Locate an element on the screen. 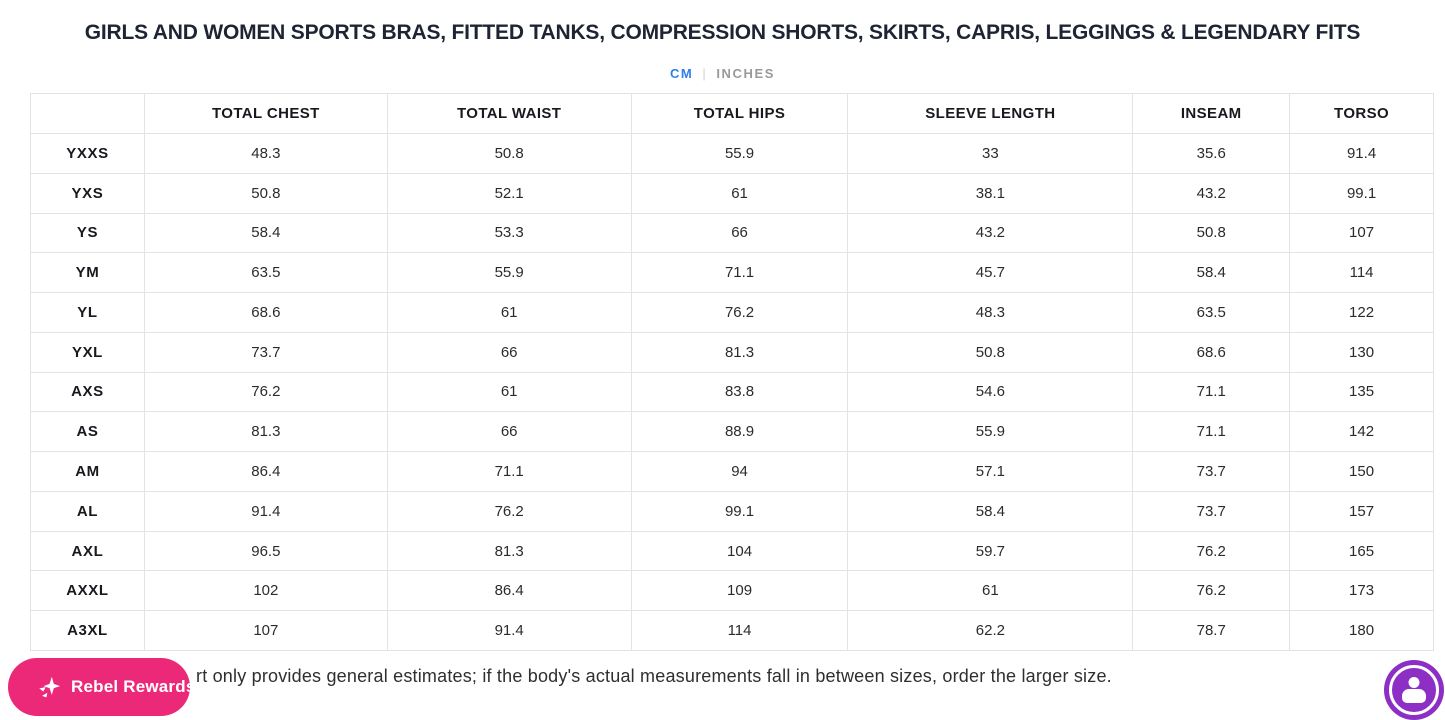  measurement-cell: 78.7 is located at coordinates (1211, 630).